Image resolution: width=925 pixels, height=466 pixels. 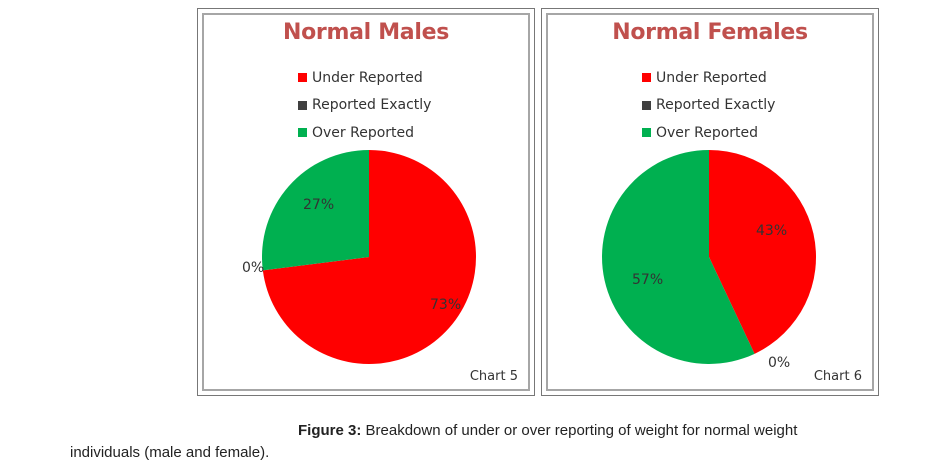 I want to click on chart-title: Normal Females, so click(x=710, y=32).